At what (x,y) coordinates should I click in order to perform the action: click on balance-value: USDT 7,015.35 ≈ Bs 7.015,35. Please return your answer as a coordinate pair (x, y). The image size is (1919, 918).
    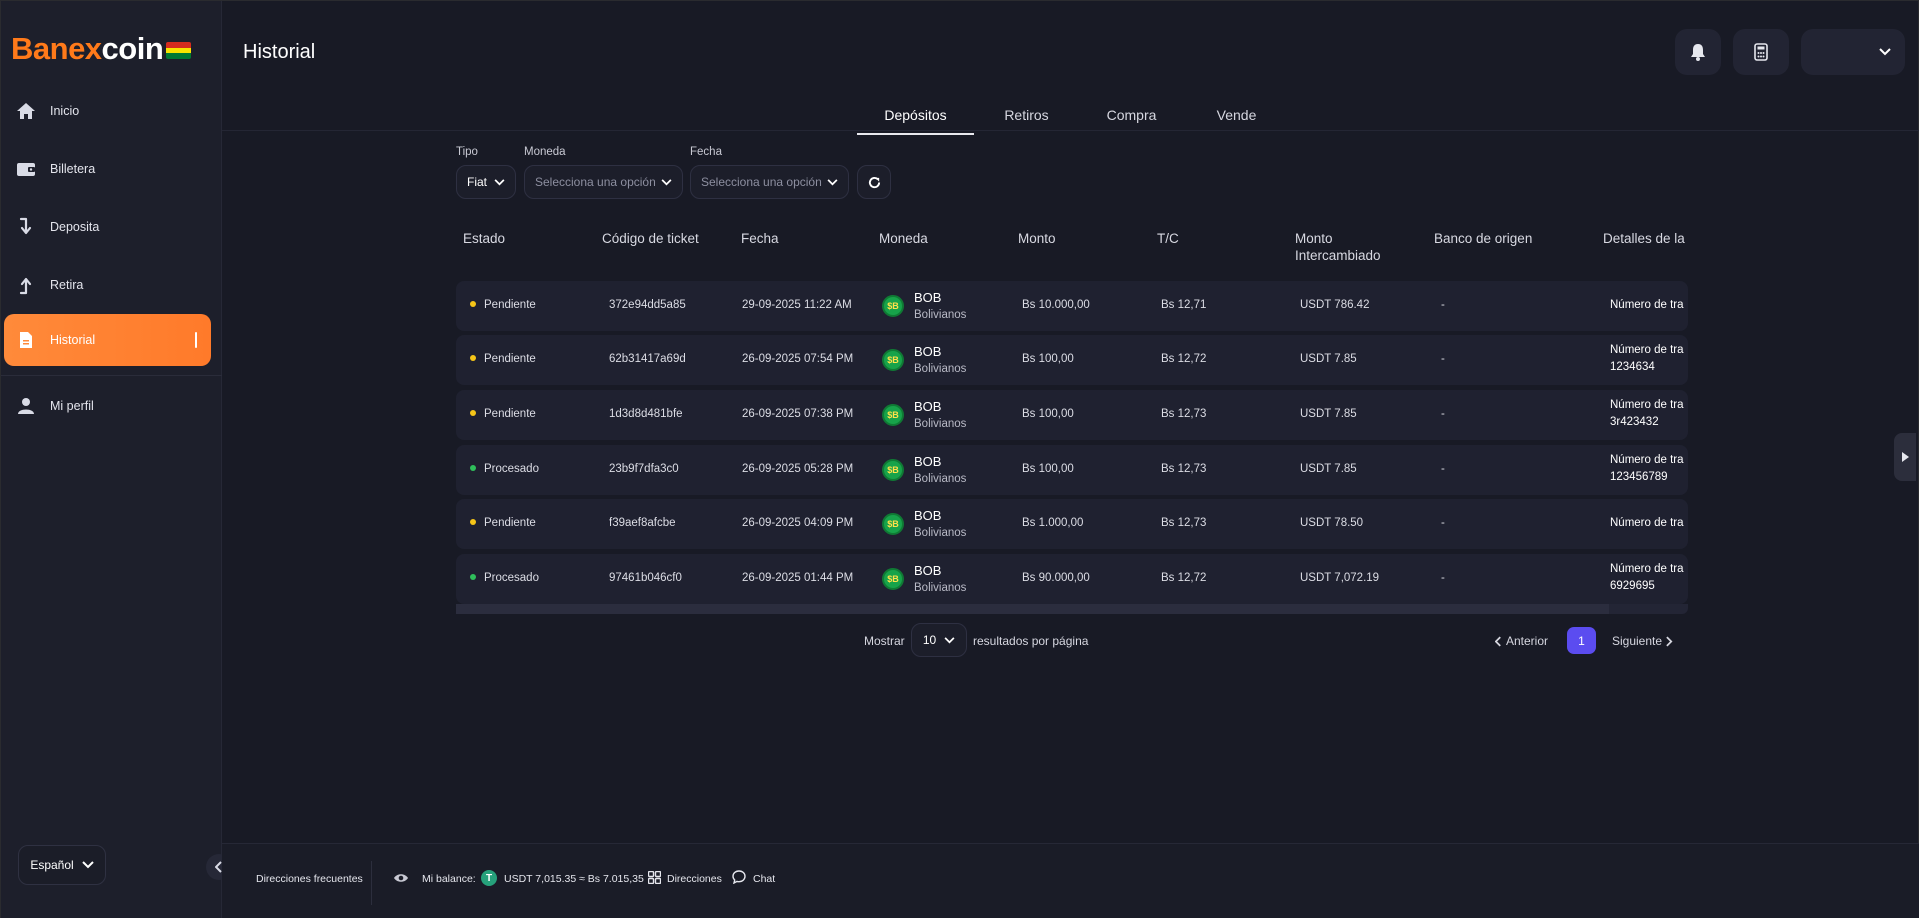
    Looking at the image, I should click on (574, 879).